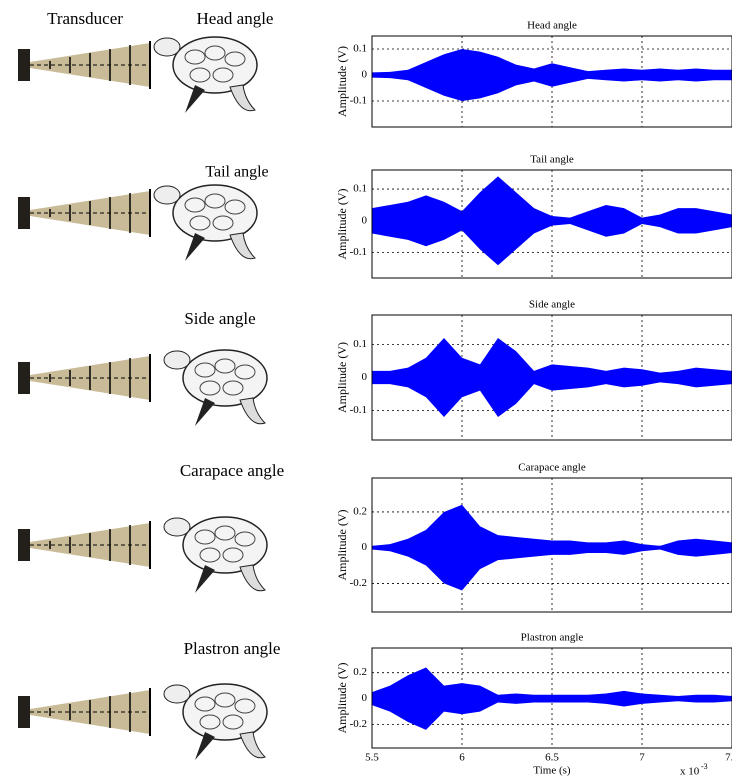 Image resolution: width=732 pixels, height=780 pixels. Describe the element at coordinates (642, 758) in the screenshot. I see `x-tick-label: 7` at that location.